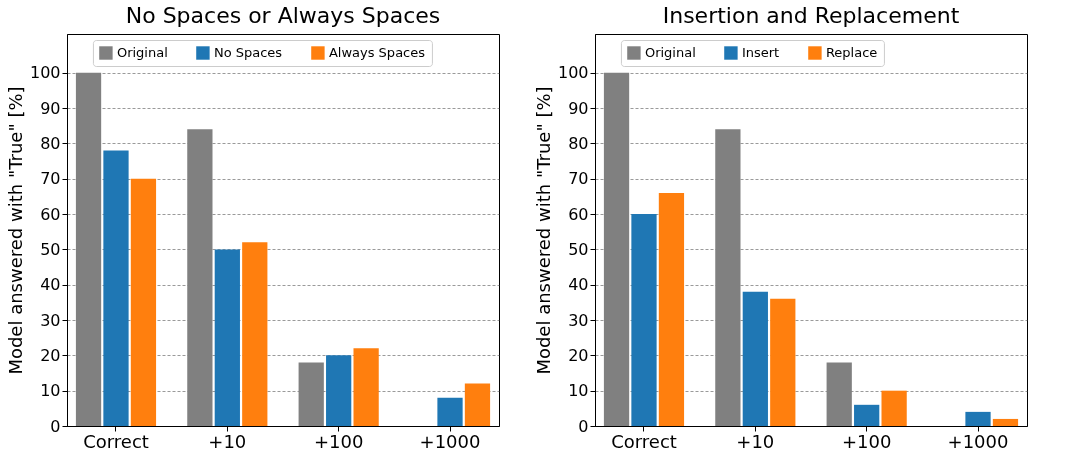 The image size is (1067, 455). I want to click on legend-label: Always Spaces, so click(377, 52).